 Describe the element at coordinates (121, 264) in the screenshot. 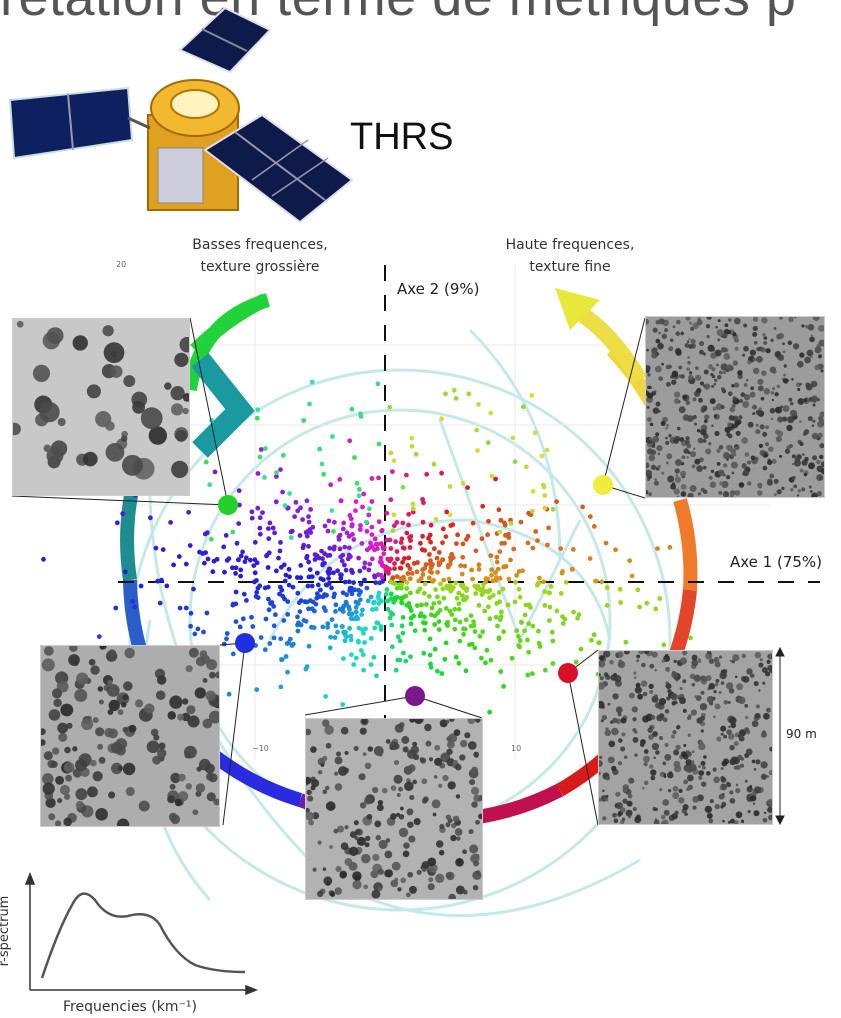

I see `tick-y-20: 20` at that location.